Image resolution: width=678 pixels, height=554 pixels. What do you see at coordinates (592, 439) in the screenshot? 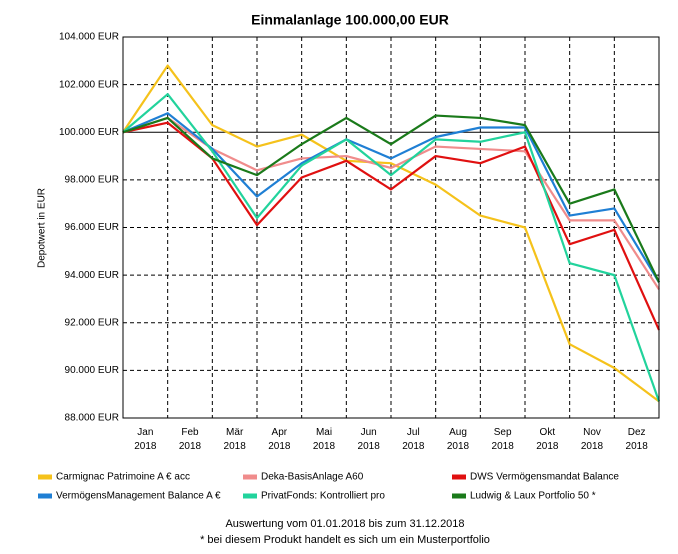
I see `x-tick-label: Nov 2018` at bounding box center [592, 439].